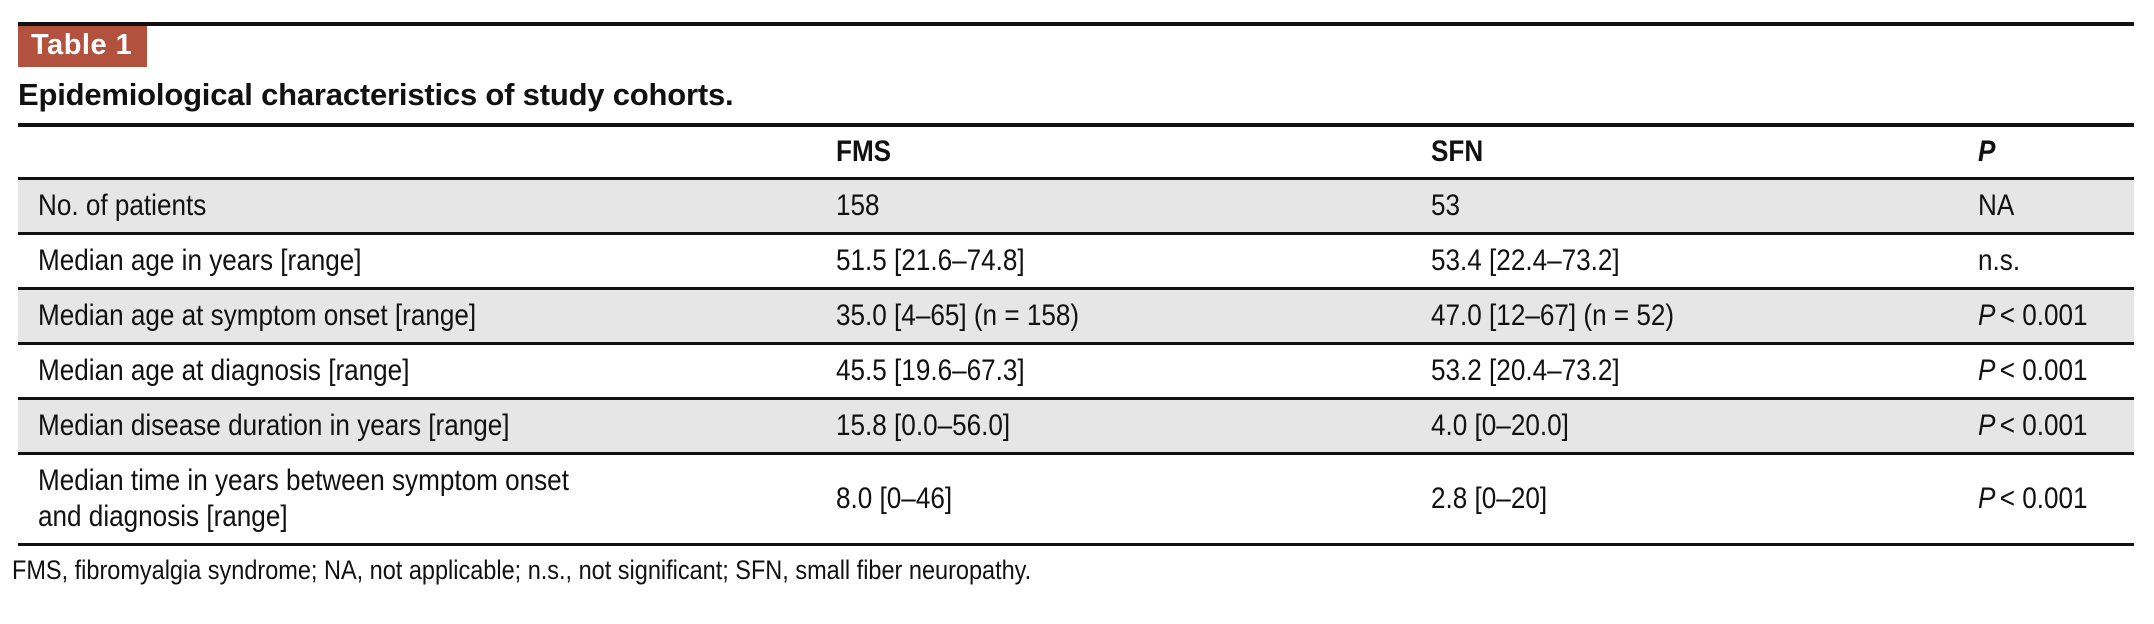 Image resolution: width=2154 pixels, height=624 pixels. I want to click on cell-fms: 158, so click(858, 205).